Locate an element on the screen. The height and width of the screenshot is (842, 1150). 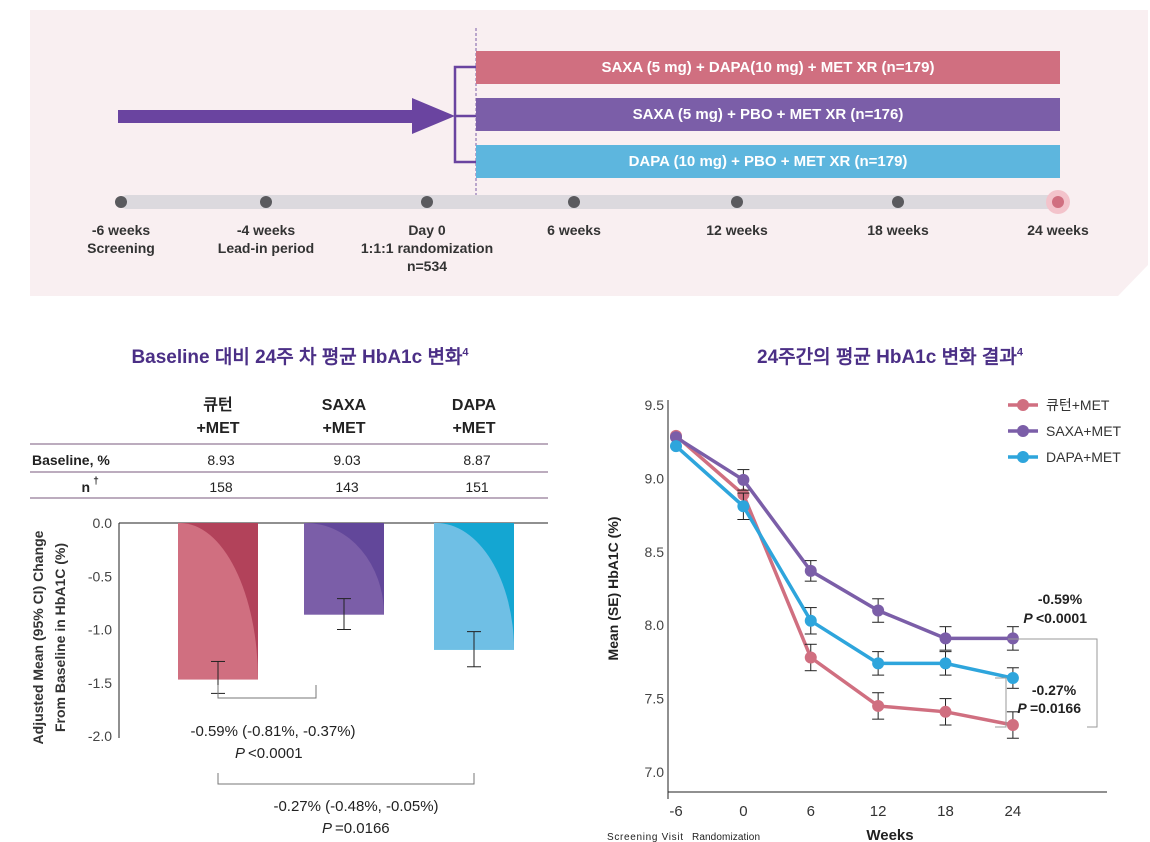
arm-label: DAPA (10 mg) + PBO + MET XR (n=179) is located at coordinates (768, 161).